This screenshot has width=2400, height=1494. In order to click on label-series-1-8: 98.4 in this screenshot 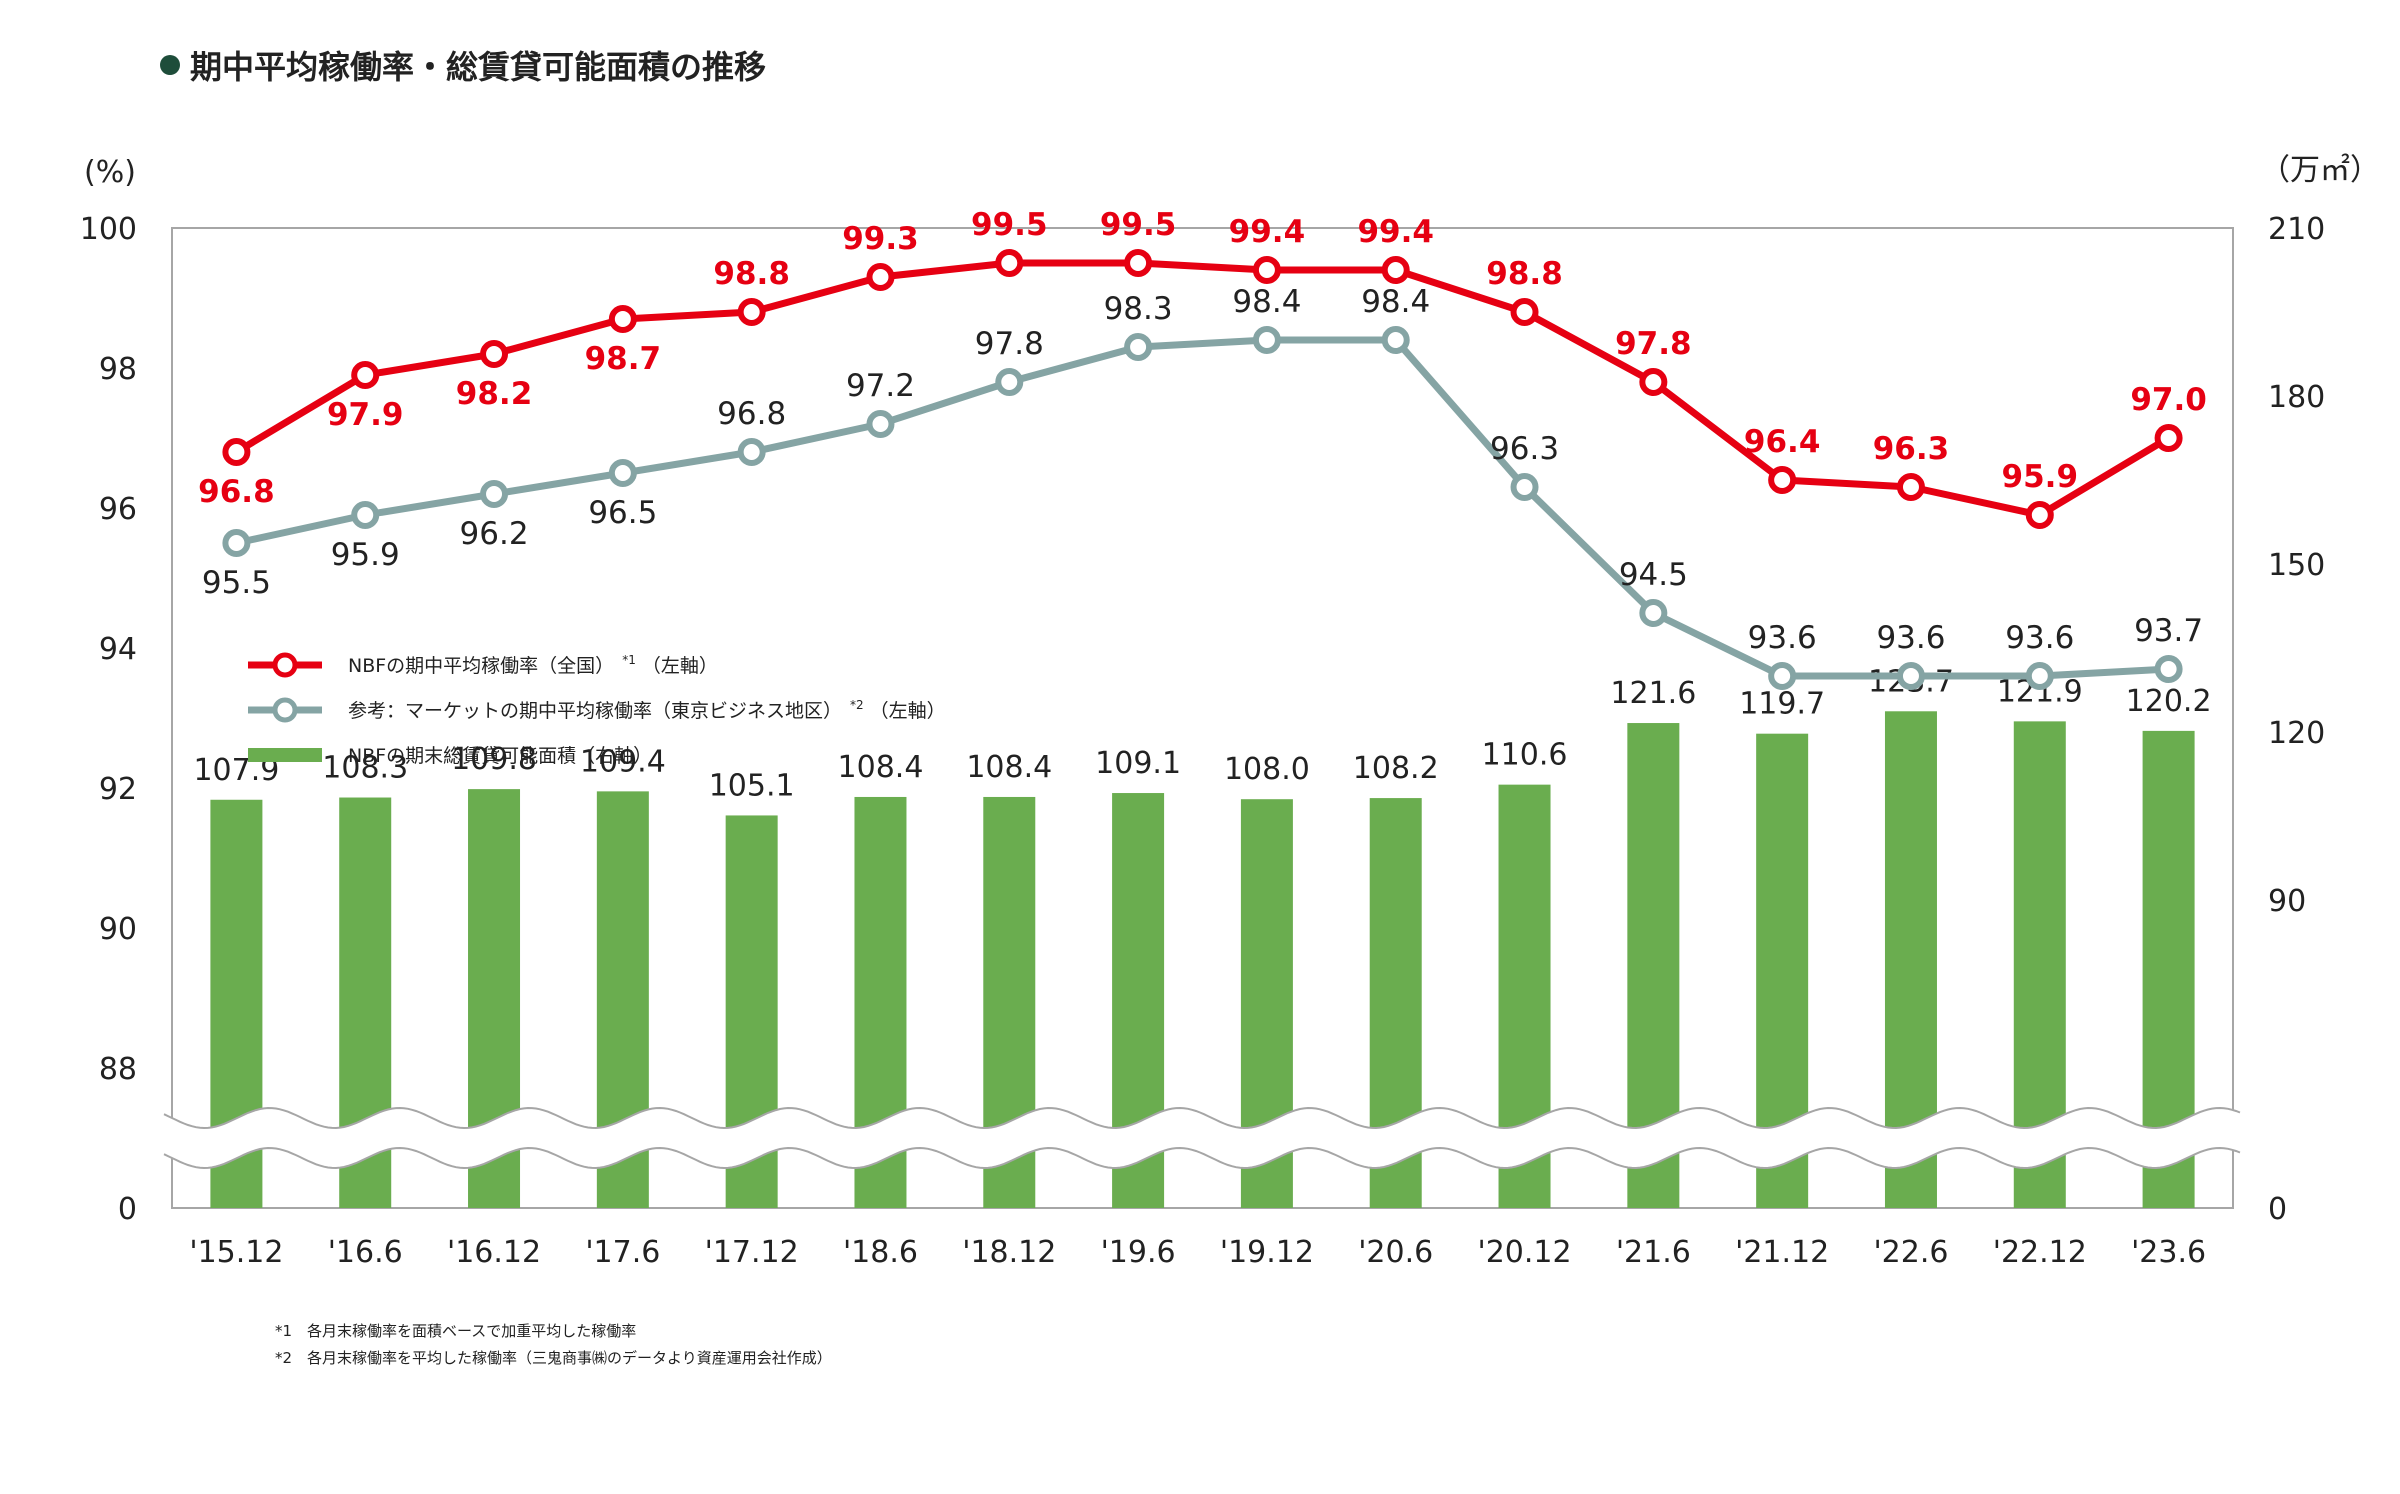, I will do `click(1266, 302)`.